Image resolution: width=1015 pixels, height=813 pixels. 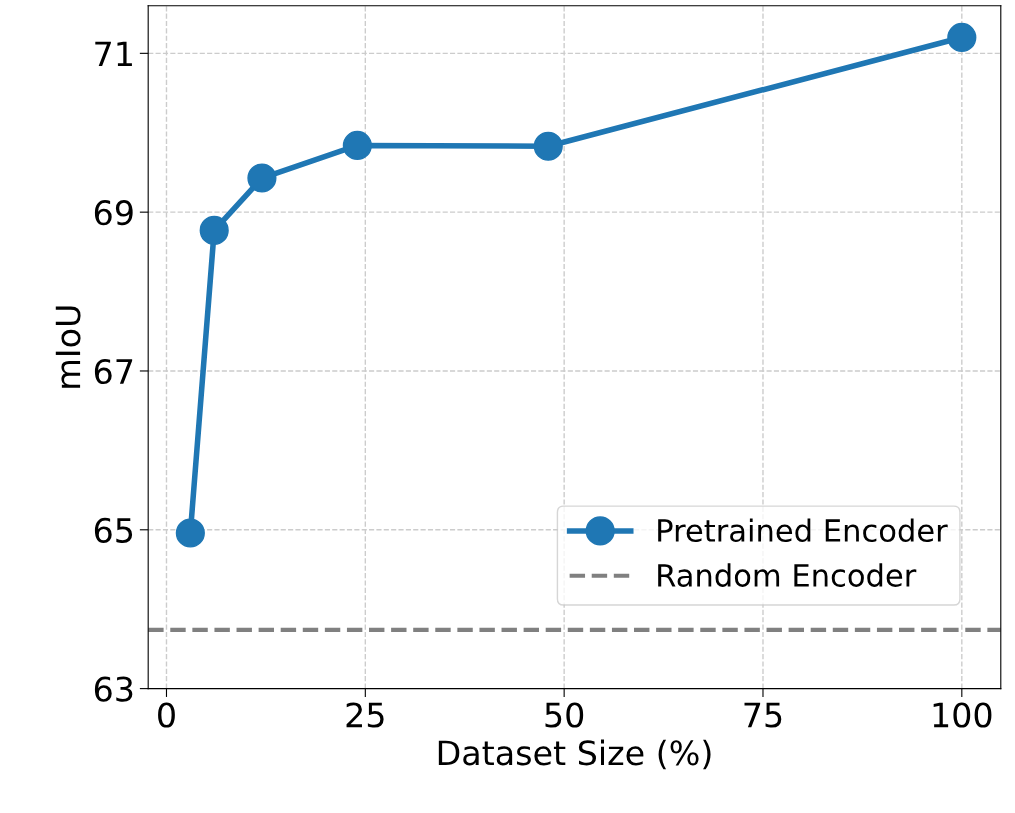 What do you see at coordinates (574, 754) in the screenshot?
I see `x-axis-title: Dataset Size (%)` at bounding box center [574, 754].